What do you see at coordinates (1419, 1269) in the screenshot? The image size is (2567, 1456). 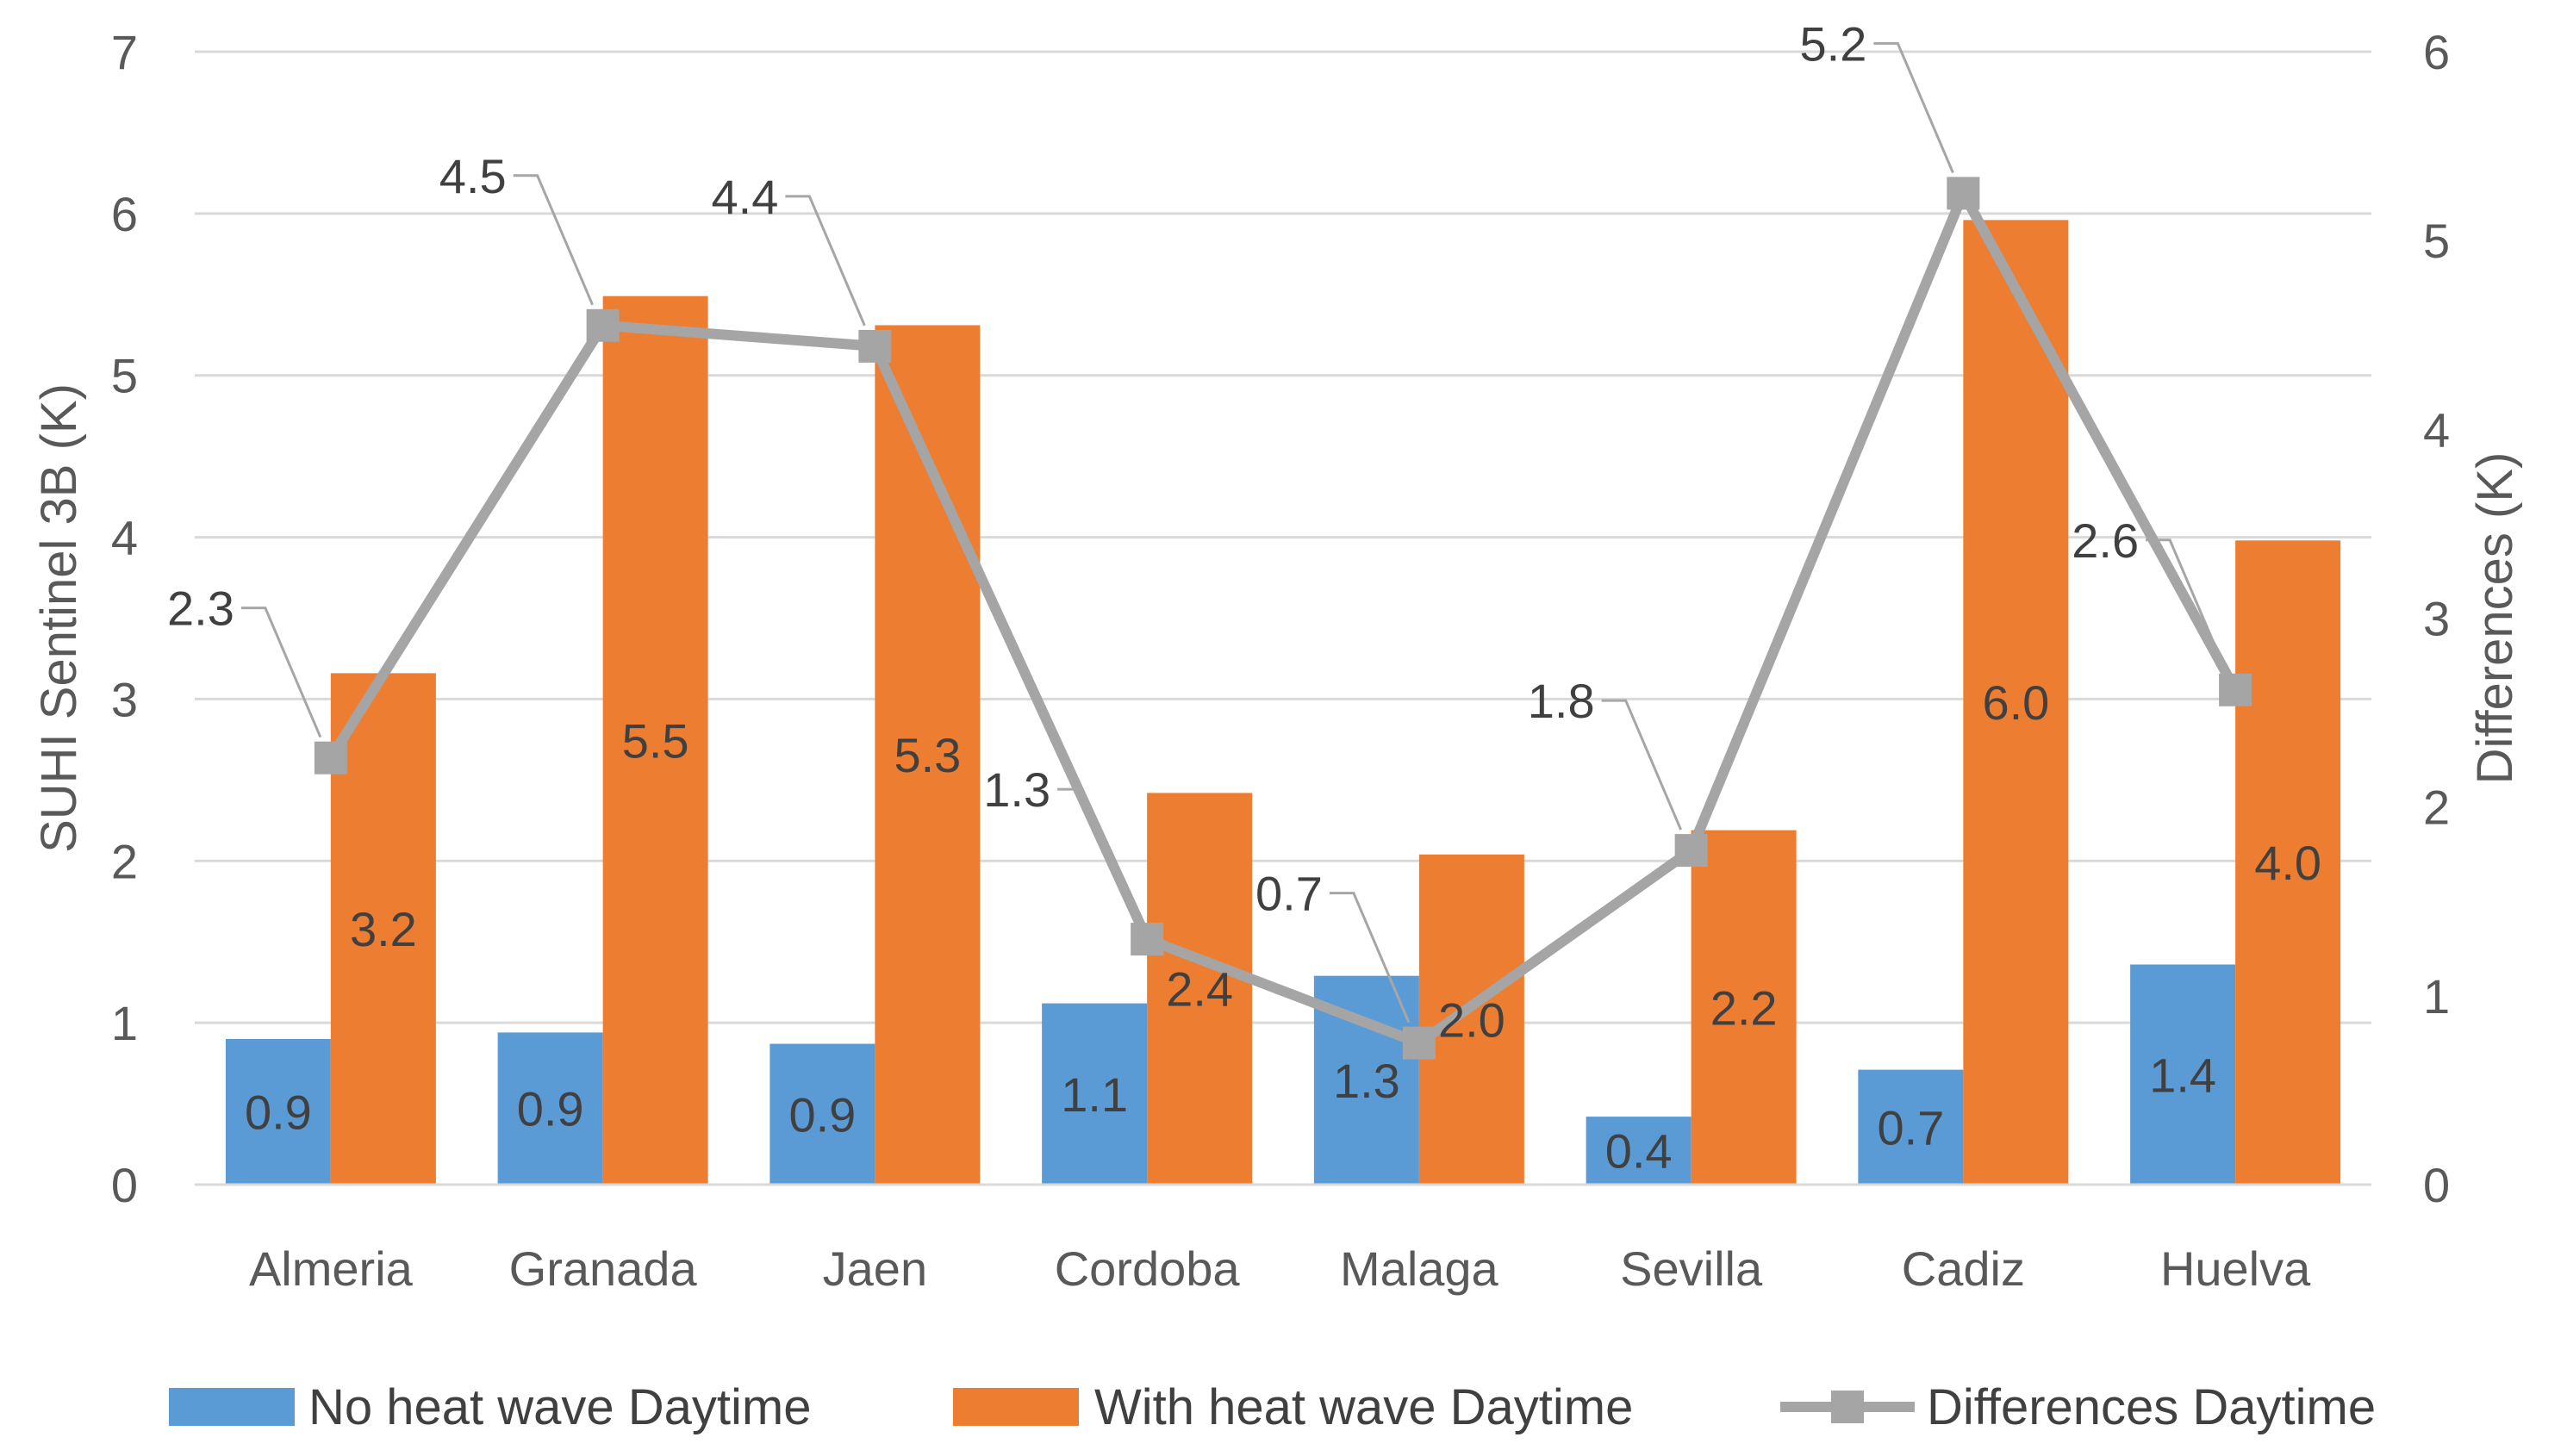 I see `x-tick-label-malaga: Malaga` at bounding box center [1419, 1269].